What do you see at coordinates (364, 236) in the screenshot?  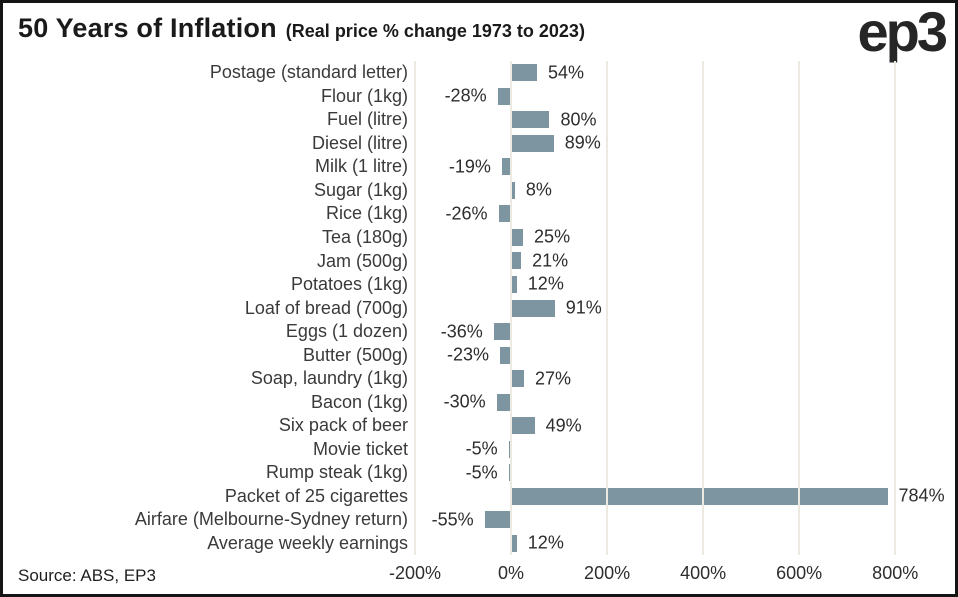 I see `category-label: Tea (180g)` at bounding box center [364, 236].